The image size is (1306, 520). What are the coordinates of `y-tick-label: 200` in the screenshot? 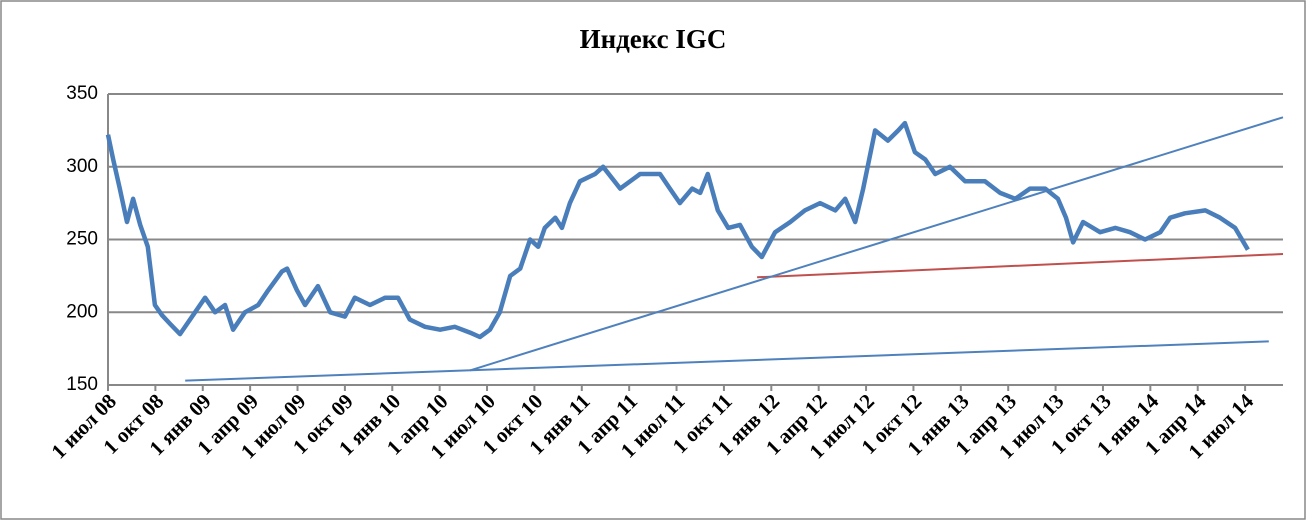 It's located at (82, 311).